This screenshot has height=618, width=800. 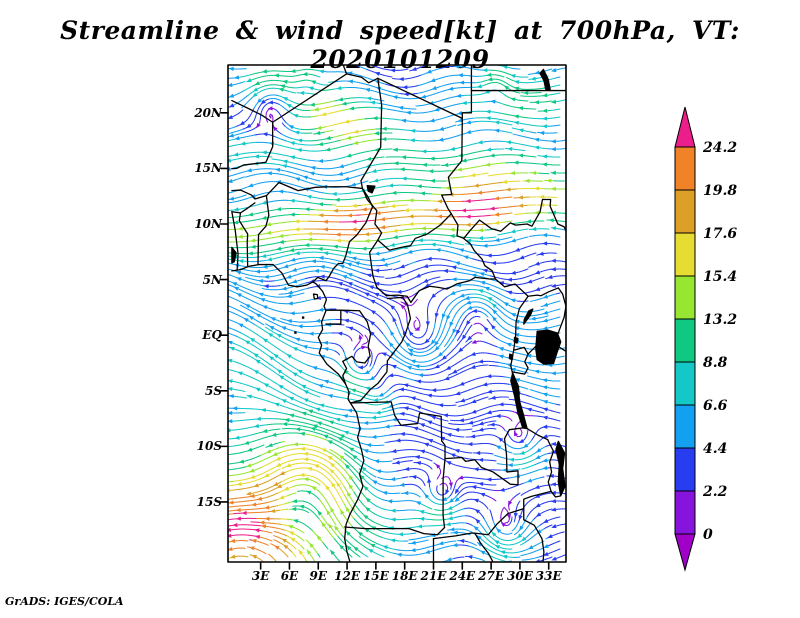 What do you see at coordinates (318, 576) in the screenshot?
I see `x-tick-label: 9E` at bounding box center [318, 576].